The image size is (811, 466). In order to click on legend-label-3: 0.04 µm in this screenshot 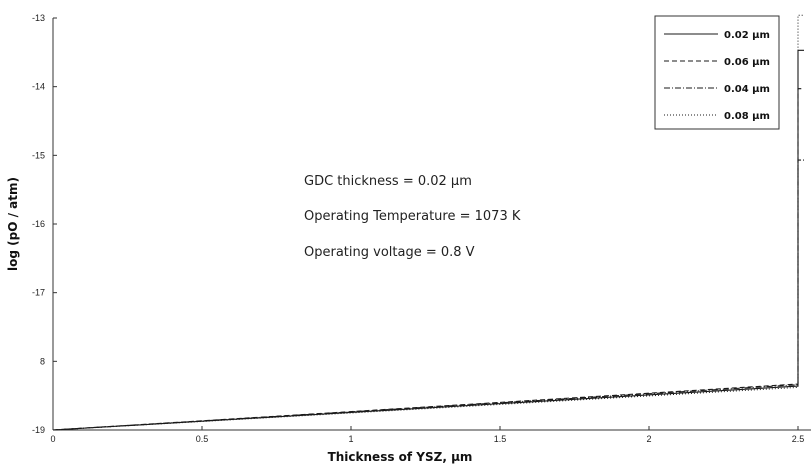, I will do `click(747, 89)`.